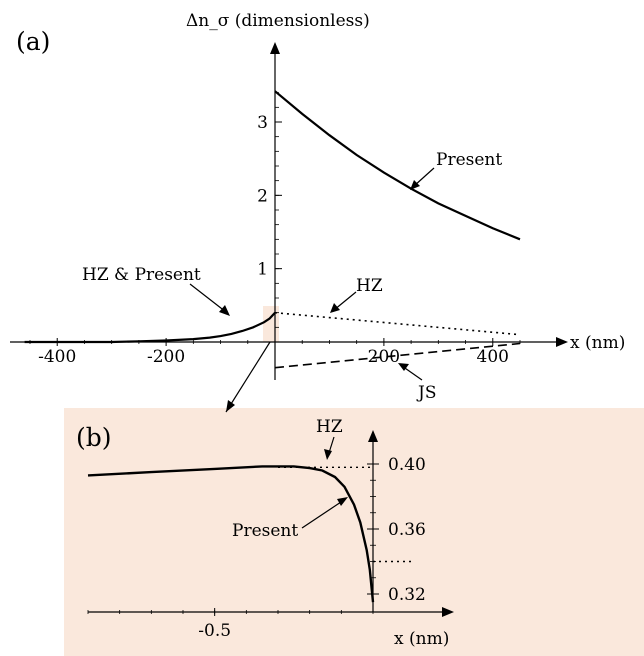 The width and height of the screenshot is (644, 656). What do you see at coordinates (141, 275) in the screenshot?
I see `annotation-hz-present: HZ & Present` at bounding box center [141, 275].